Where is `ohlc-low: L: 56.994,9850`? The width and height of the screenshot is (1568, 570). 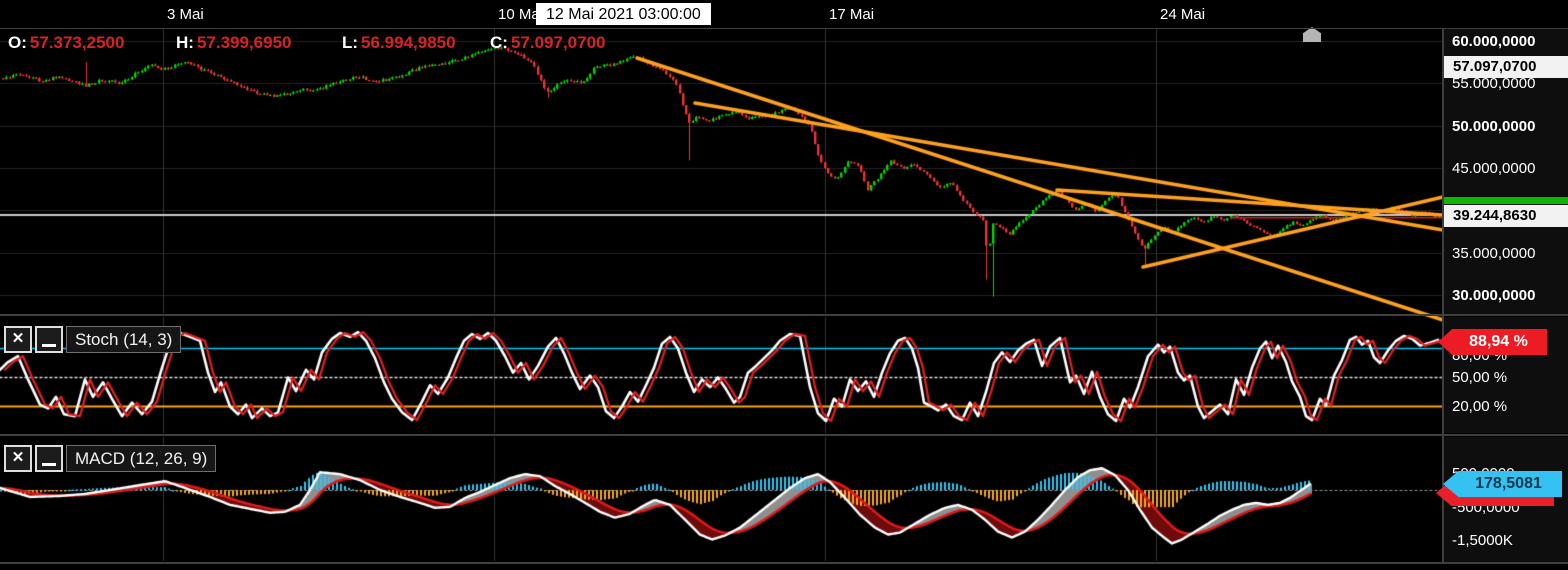
ohlc-low: L: 56.994,9850 is located at coordinates (399, 42).